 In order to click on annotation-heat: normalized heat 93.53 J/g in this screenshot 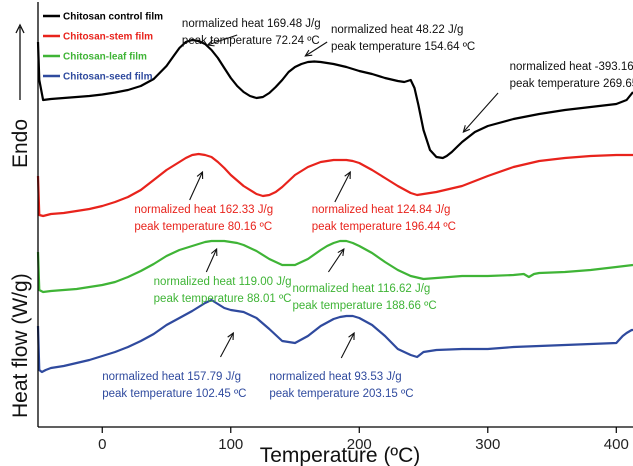, I will do `click(335, 377)`.